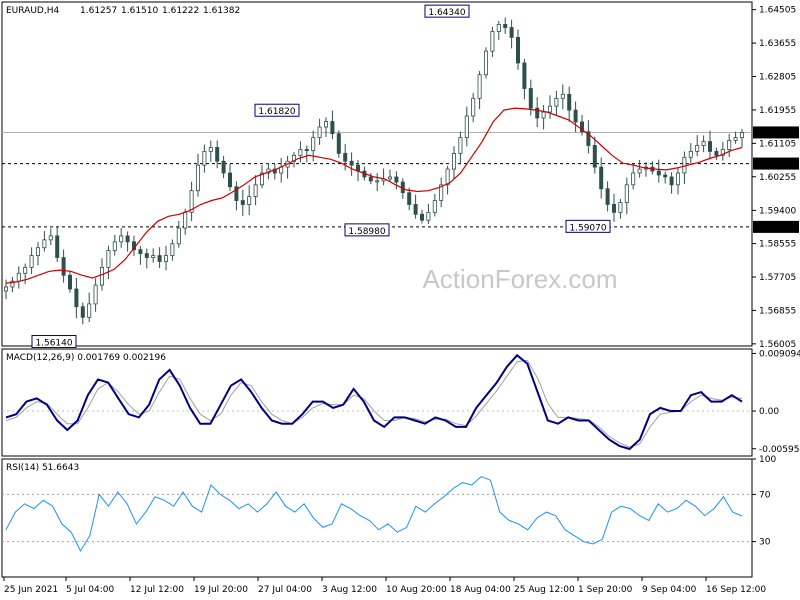 The width and height of the screenshot is (800, 600). Describe the element at coordinates (221, 590) in the screenshot. I see `x-tick-label: 19 Jul 20:00` at that location.